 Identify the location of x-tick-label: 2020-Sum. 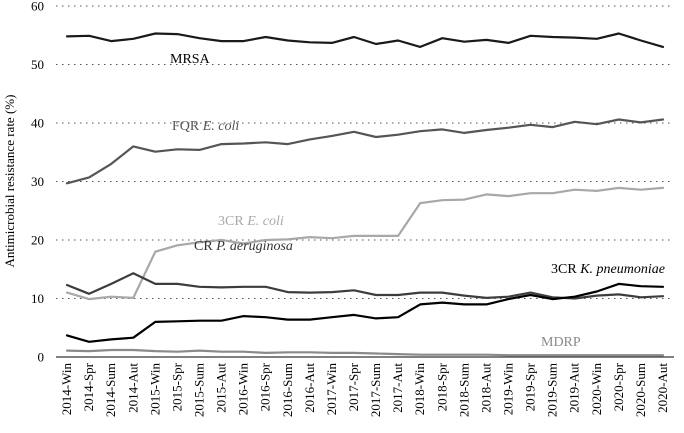
(640, 390).